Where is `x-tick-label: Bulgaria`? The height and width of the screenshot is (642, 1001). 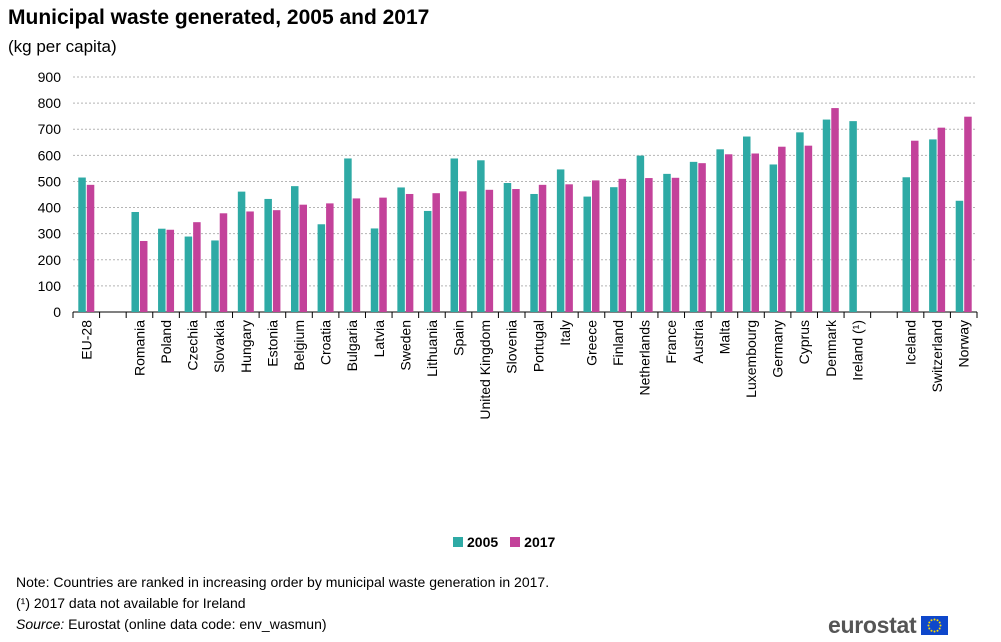 x-tick-label: Bulgaria is located at coordinates (352, 346).